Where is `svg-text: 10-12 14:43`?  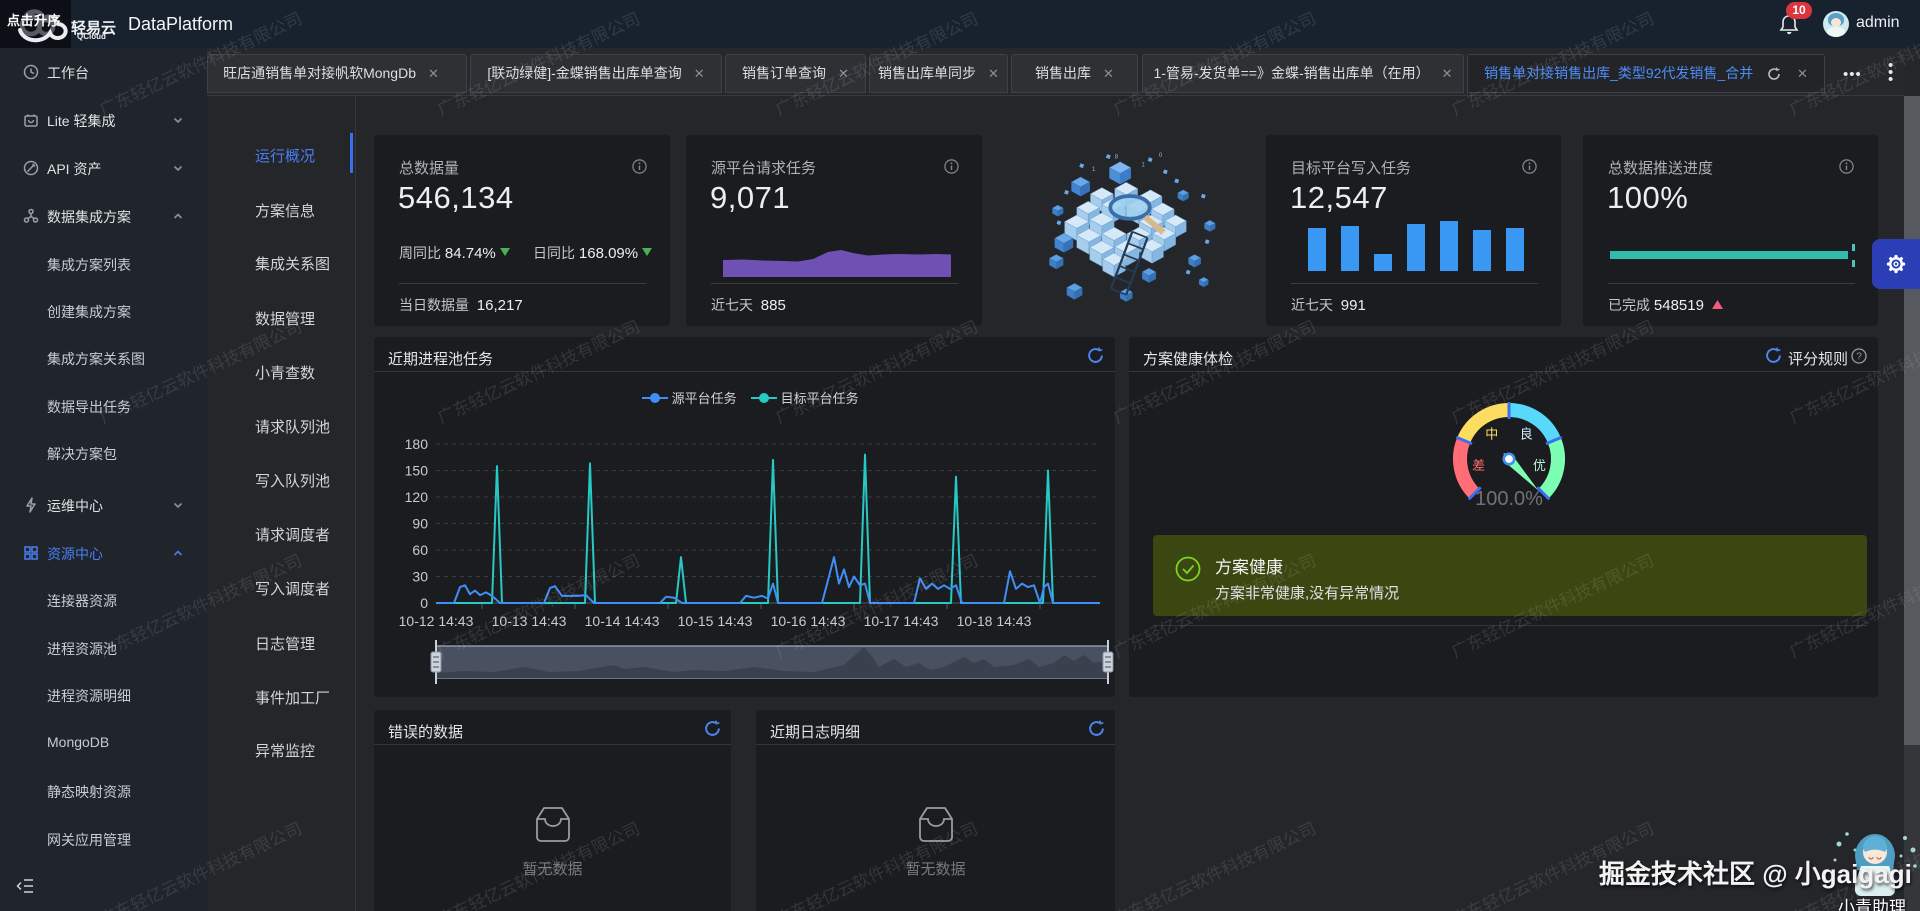
svg-text: 10-12 14:43 is located at coordinates (436, 621).